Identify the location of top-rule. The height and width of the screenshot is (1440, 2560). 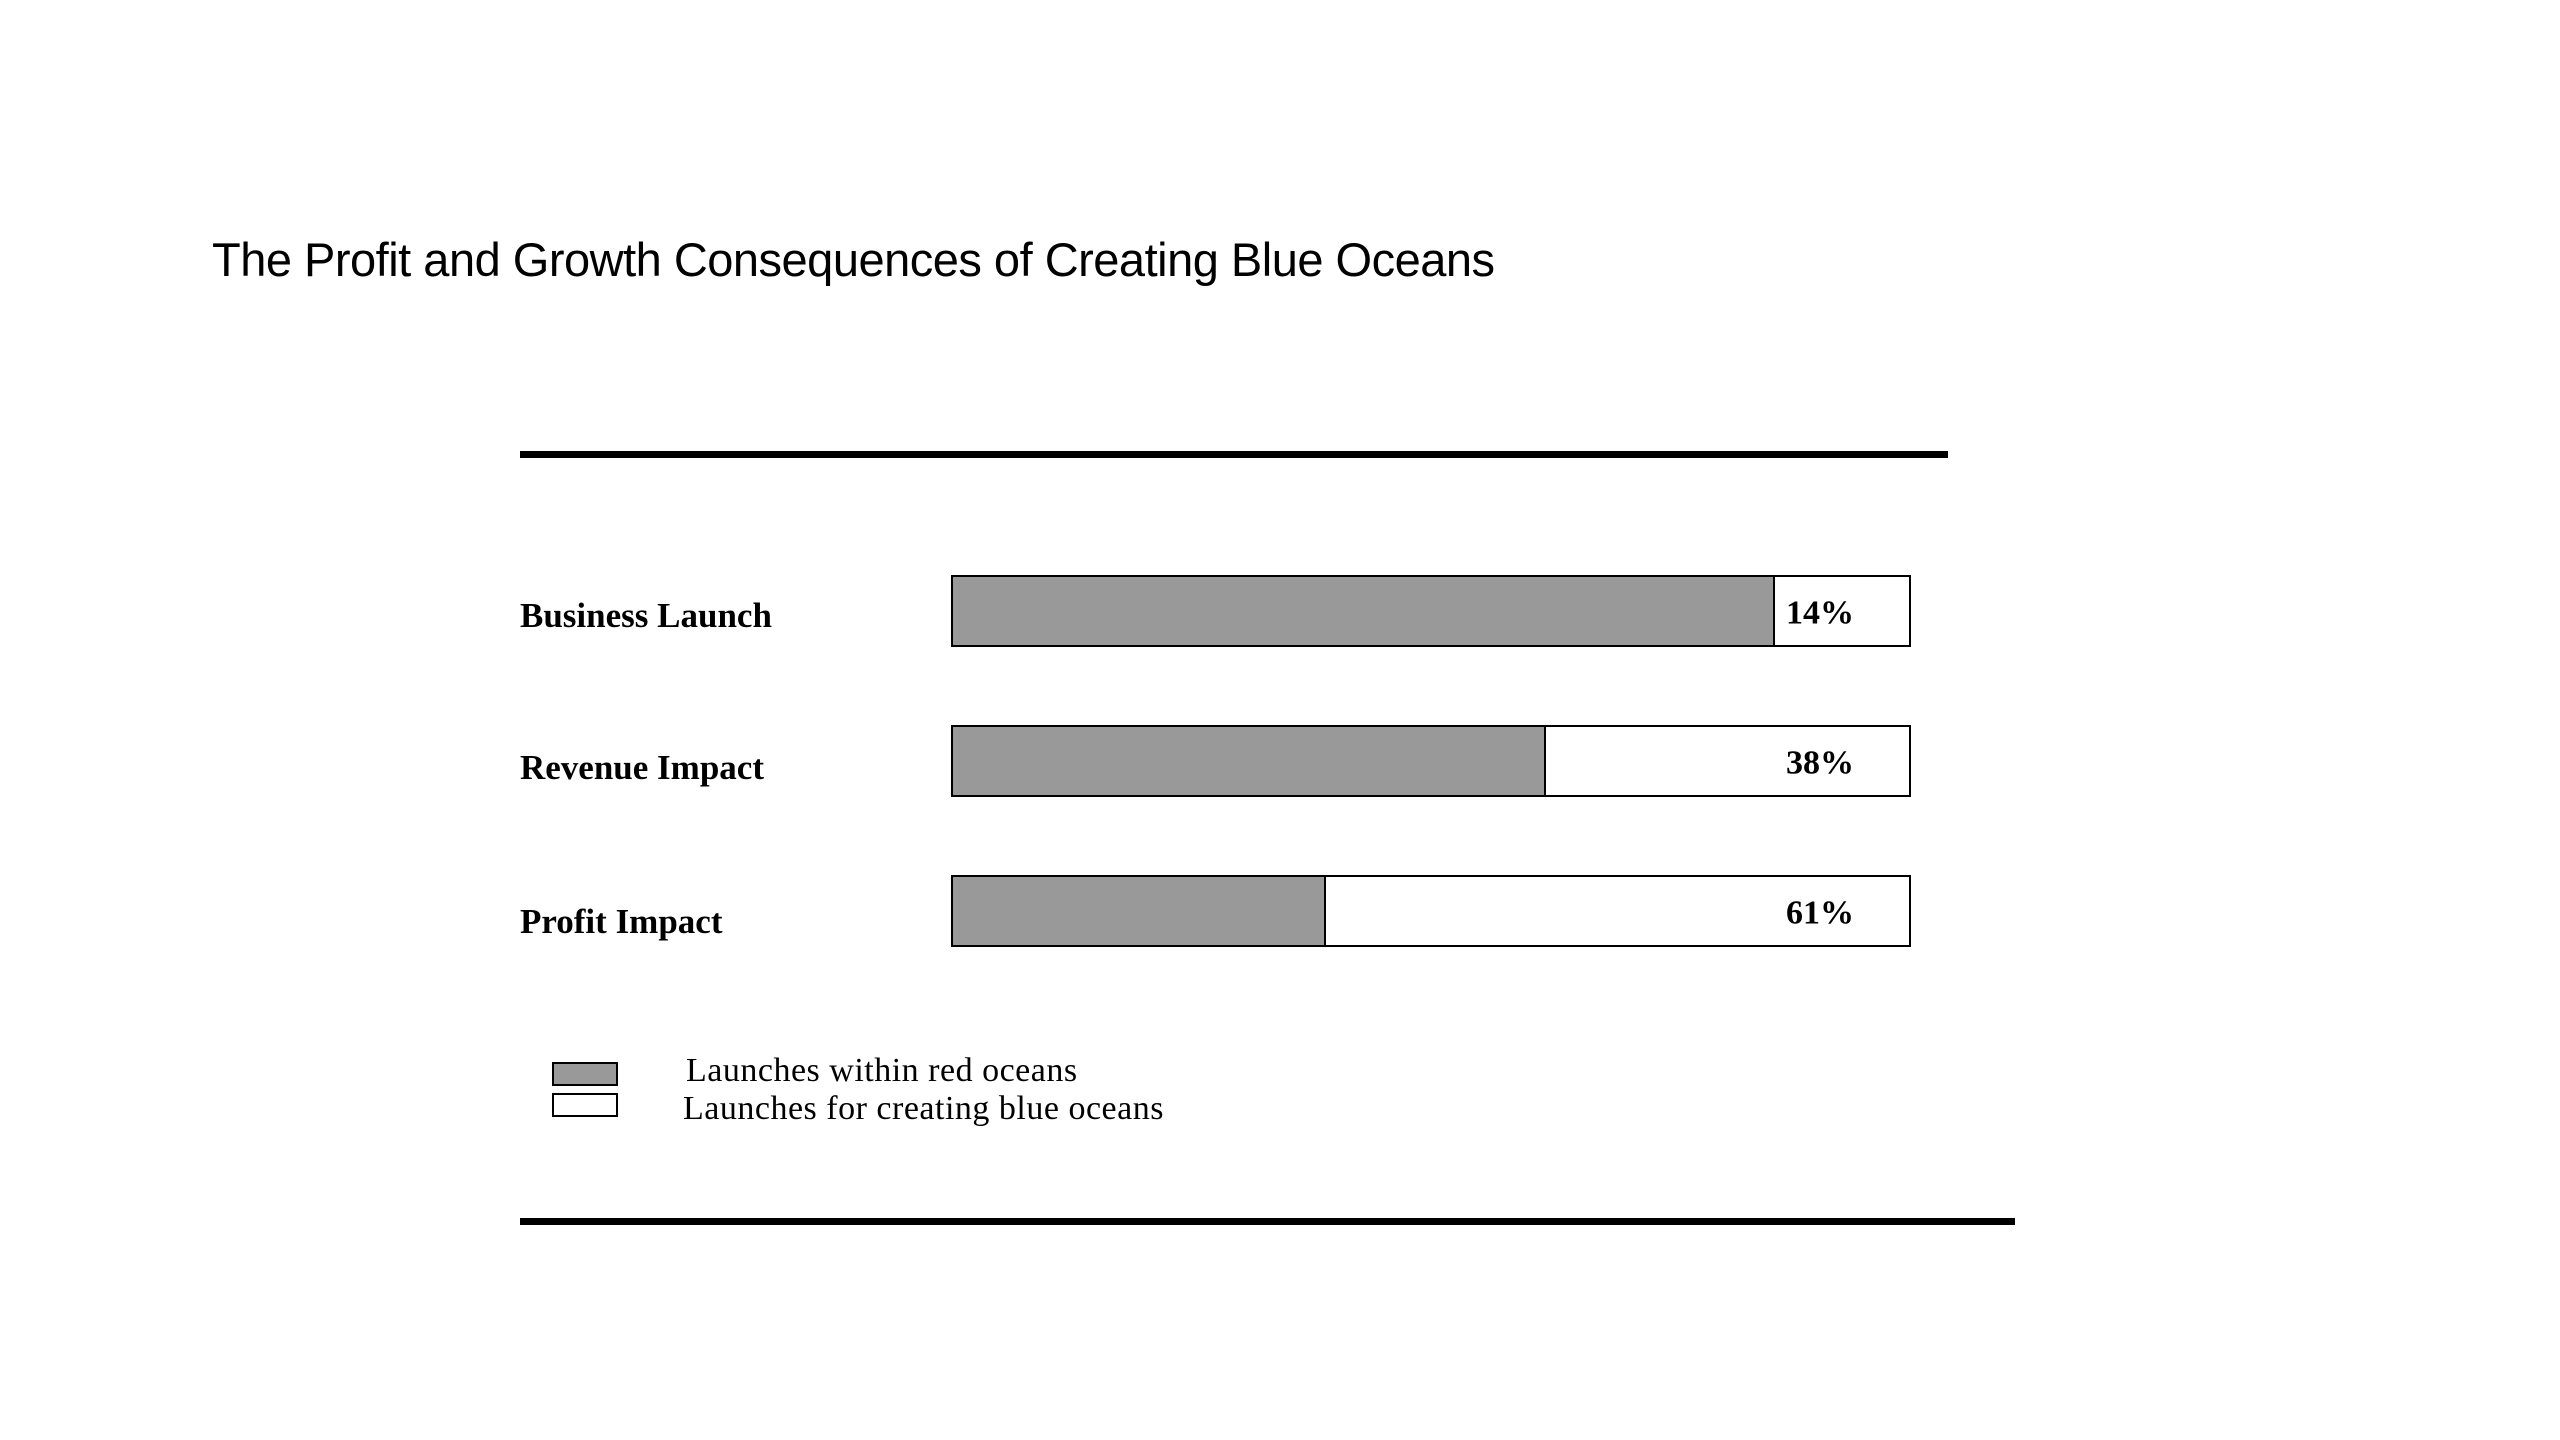
(1234, 454).